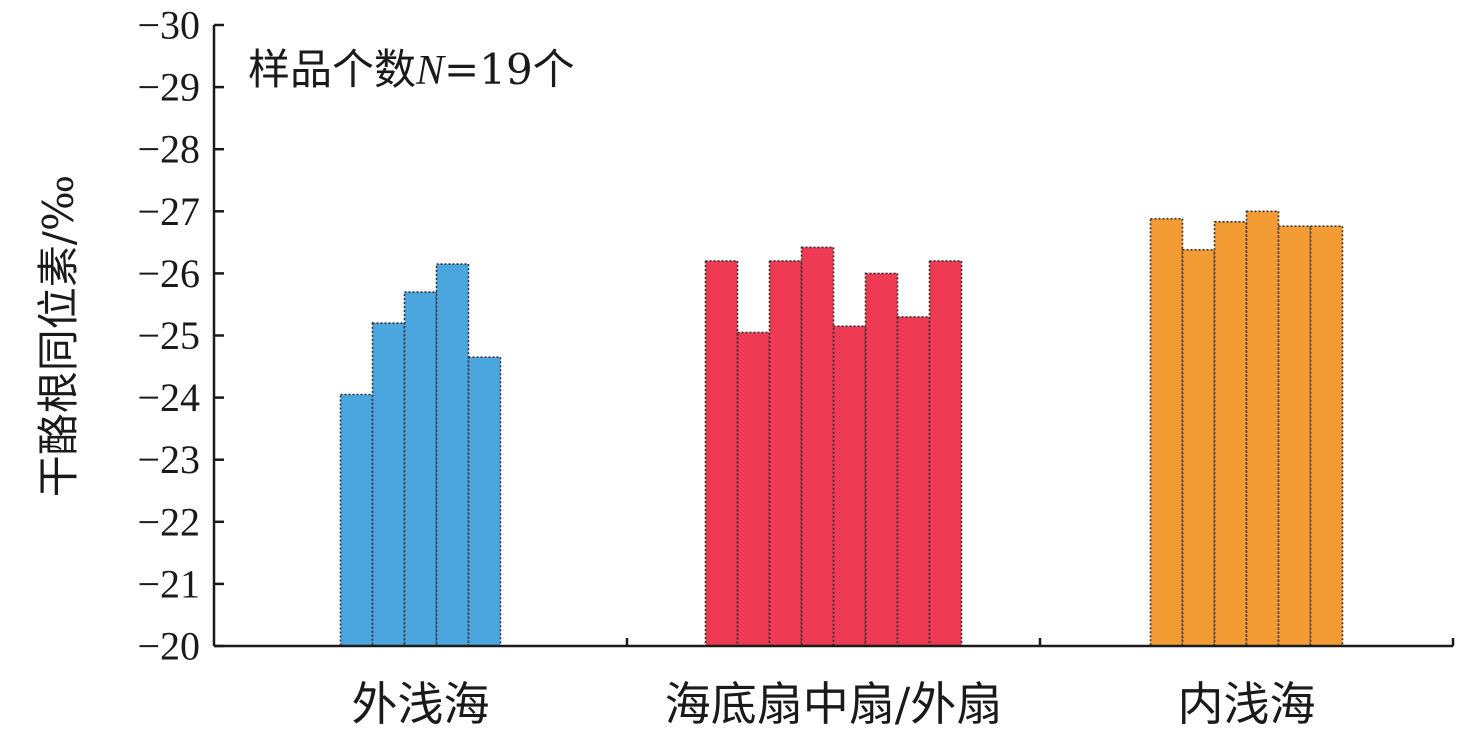 The height and width of the screenshot is (740, 1476). I want to click on sample-count-annotation: 样品个数N=19个, so click(411, 69).